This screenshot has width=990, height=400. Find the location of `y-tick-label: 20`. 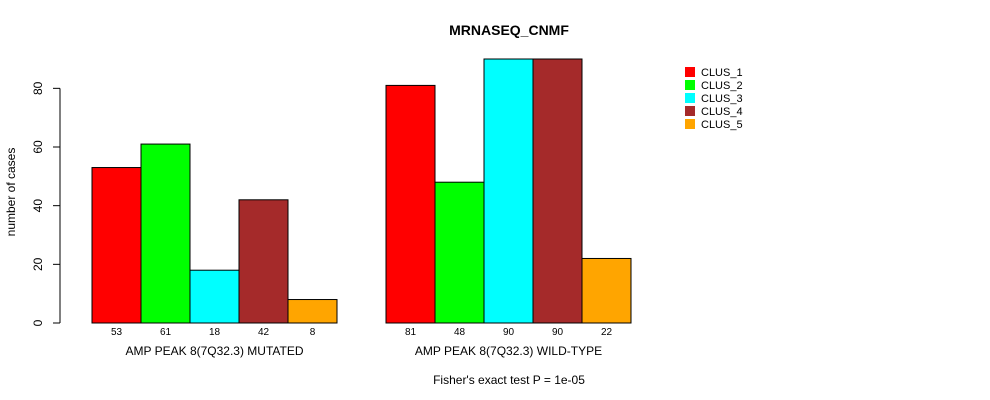

y-tick-label: 20 is located at coordinates (38, 264).